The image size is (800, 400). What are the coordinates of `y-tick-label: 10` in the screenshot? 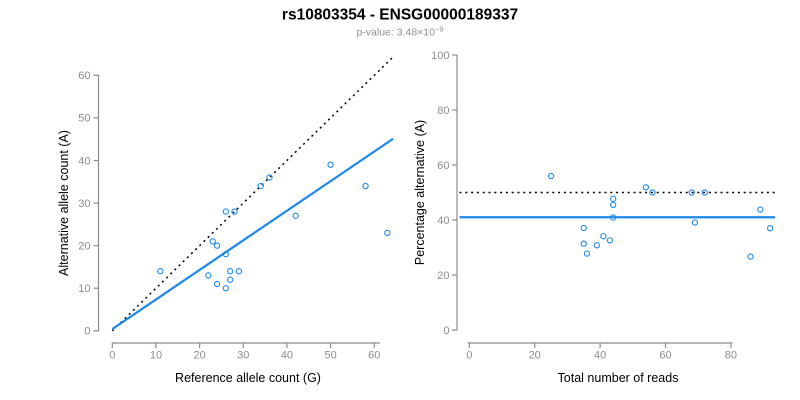 It's located at (84, 289).